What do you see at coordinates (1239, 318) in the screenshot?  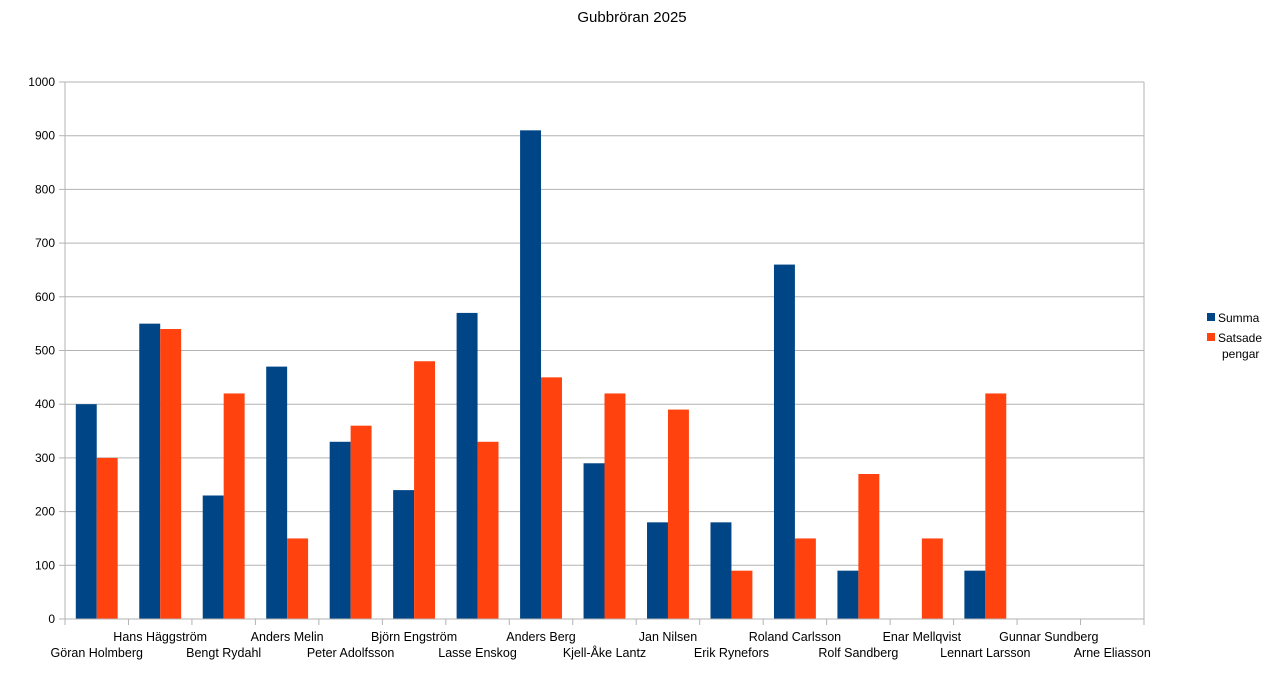 I see `legend-label: Summa` at bounding box center [1239, 318].